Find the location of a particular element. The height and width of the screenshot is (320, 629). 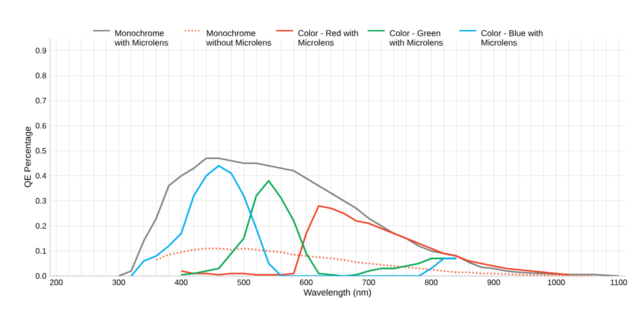

x-axis-title: Wavelength (nm) is located at coordinates (337, 293).